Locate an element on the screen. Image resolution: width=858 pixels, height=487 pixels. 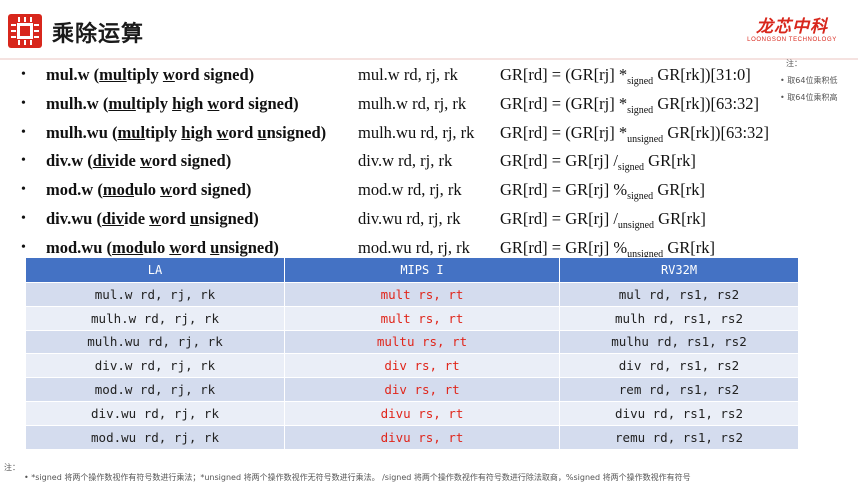
header-divider is located at coordinates (429, 59).